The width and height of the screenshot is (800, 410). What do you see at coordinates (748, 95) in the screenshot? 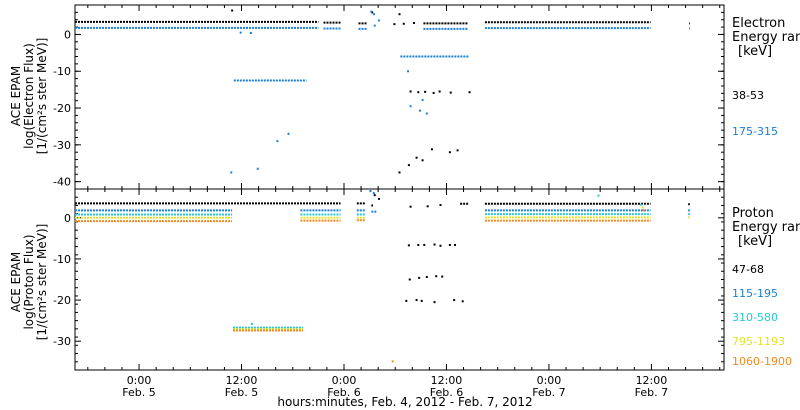
I see `legend-electron-38-53: 38-53` at bounding box center [748, 95].